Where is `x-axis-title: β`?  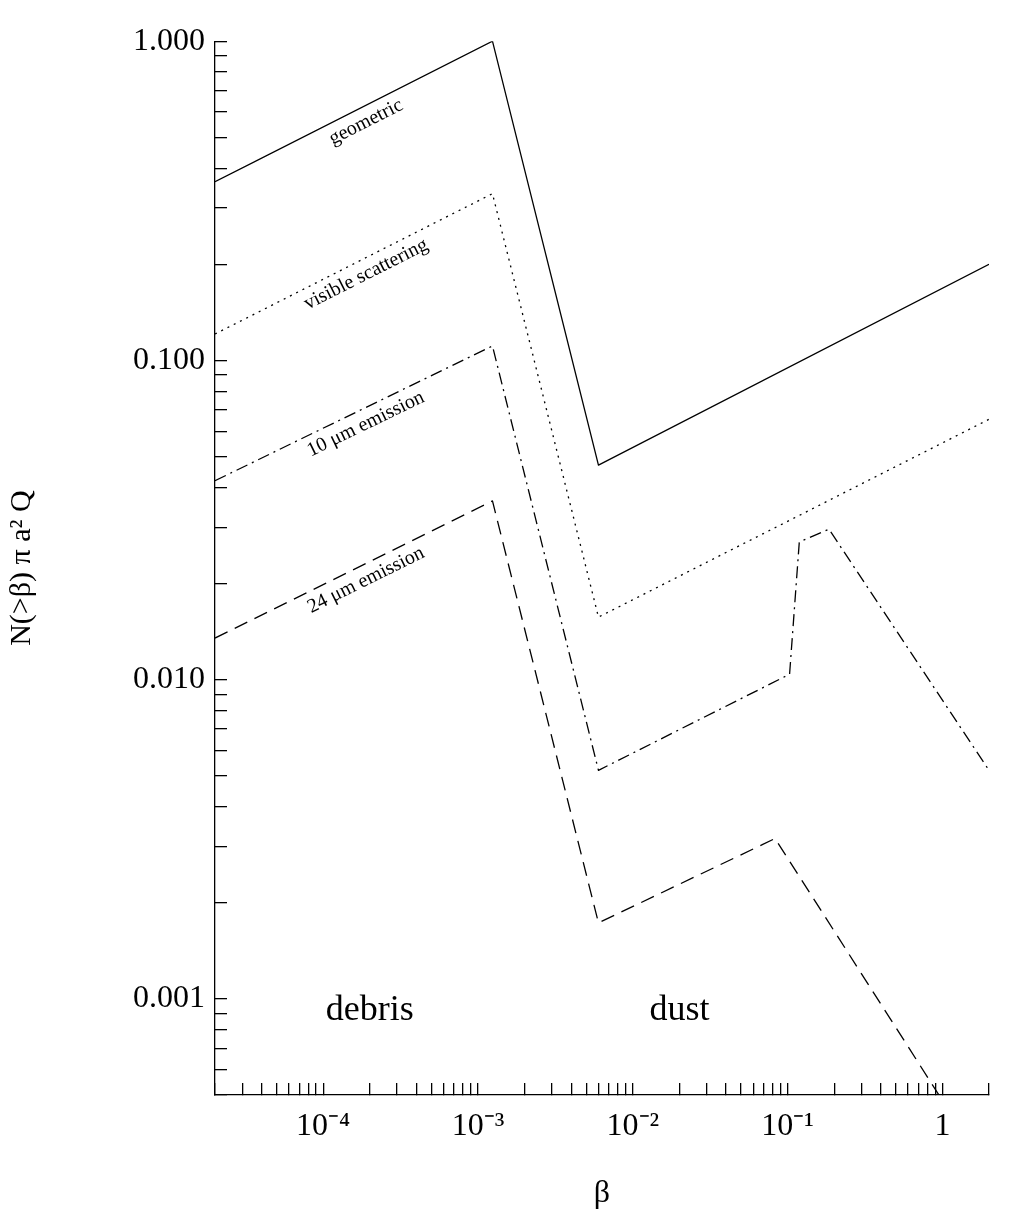
x-axis-title: β is located at coordinates (602, 1191).